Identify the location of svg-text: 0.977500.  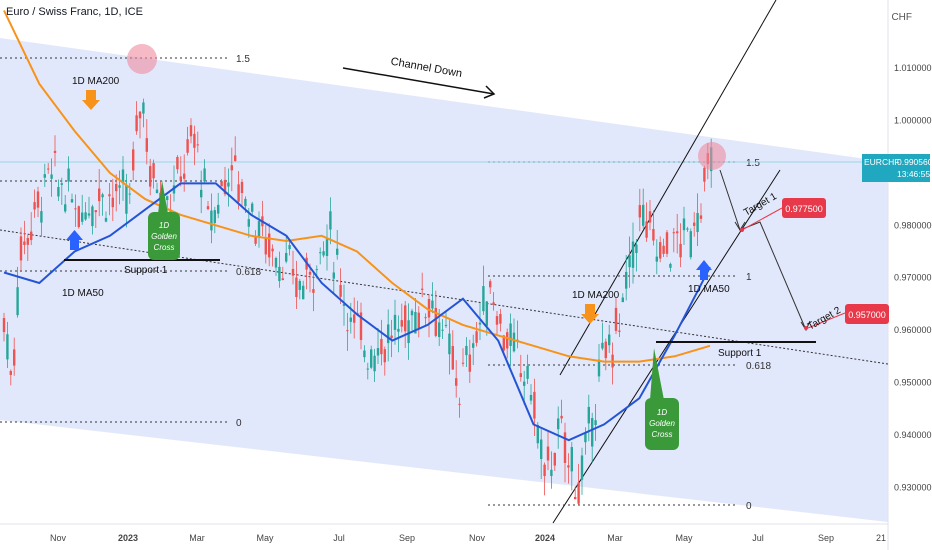
(804, 209).